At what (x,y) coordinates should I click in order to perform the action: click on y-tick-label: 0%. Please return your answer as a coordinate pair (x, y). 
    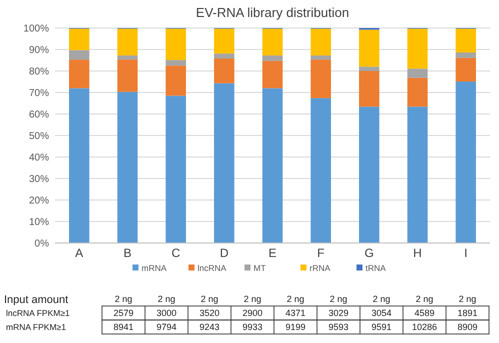
    Looking at the image, I should click on (42, 244).